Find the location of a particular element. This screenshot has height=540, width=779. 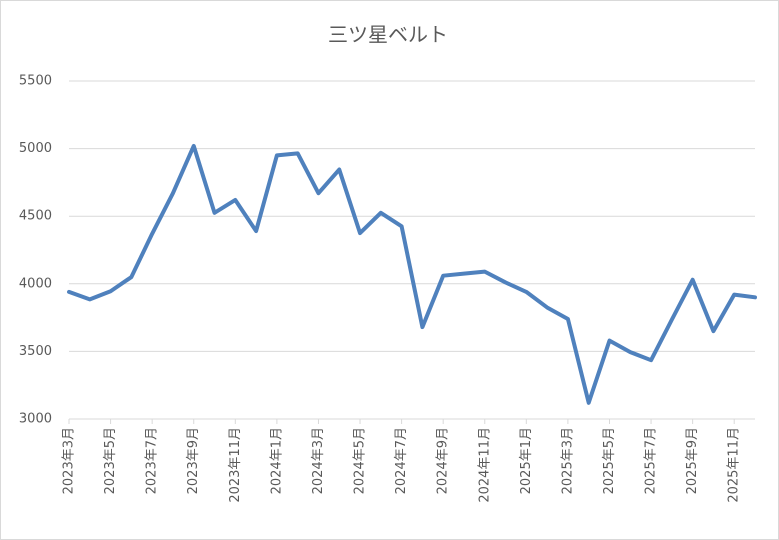

x-tick-label: 2024年9月 is located at coordinates (443, 460).